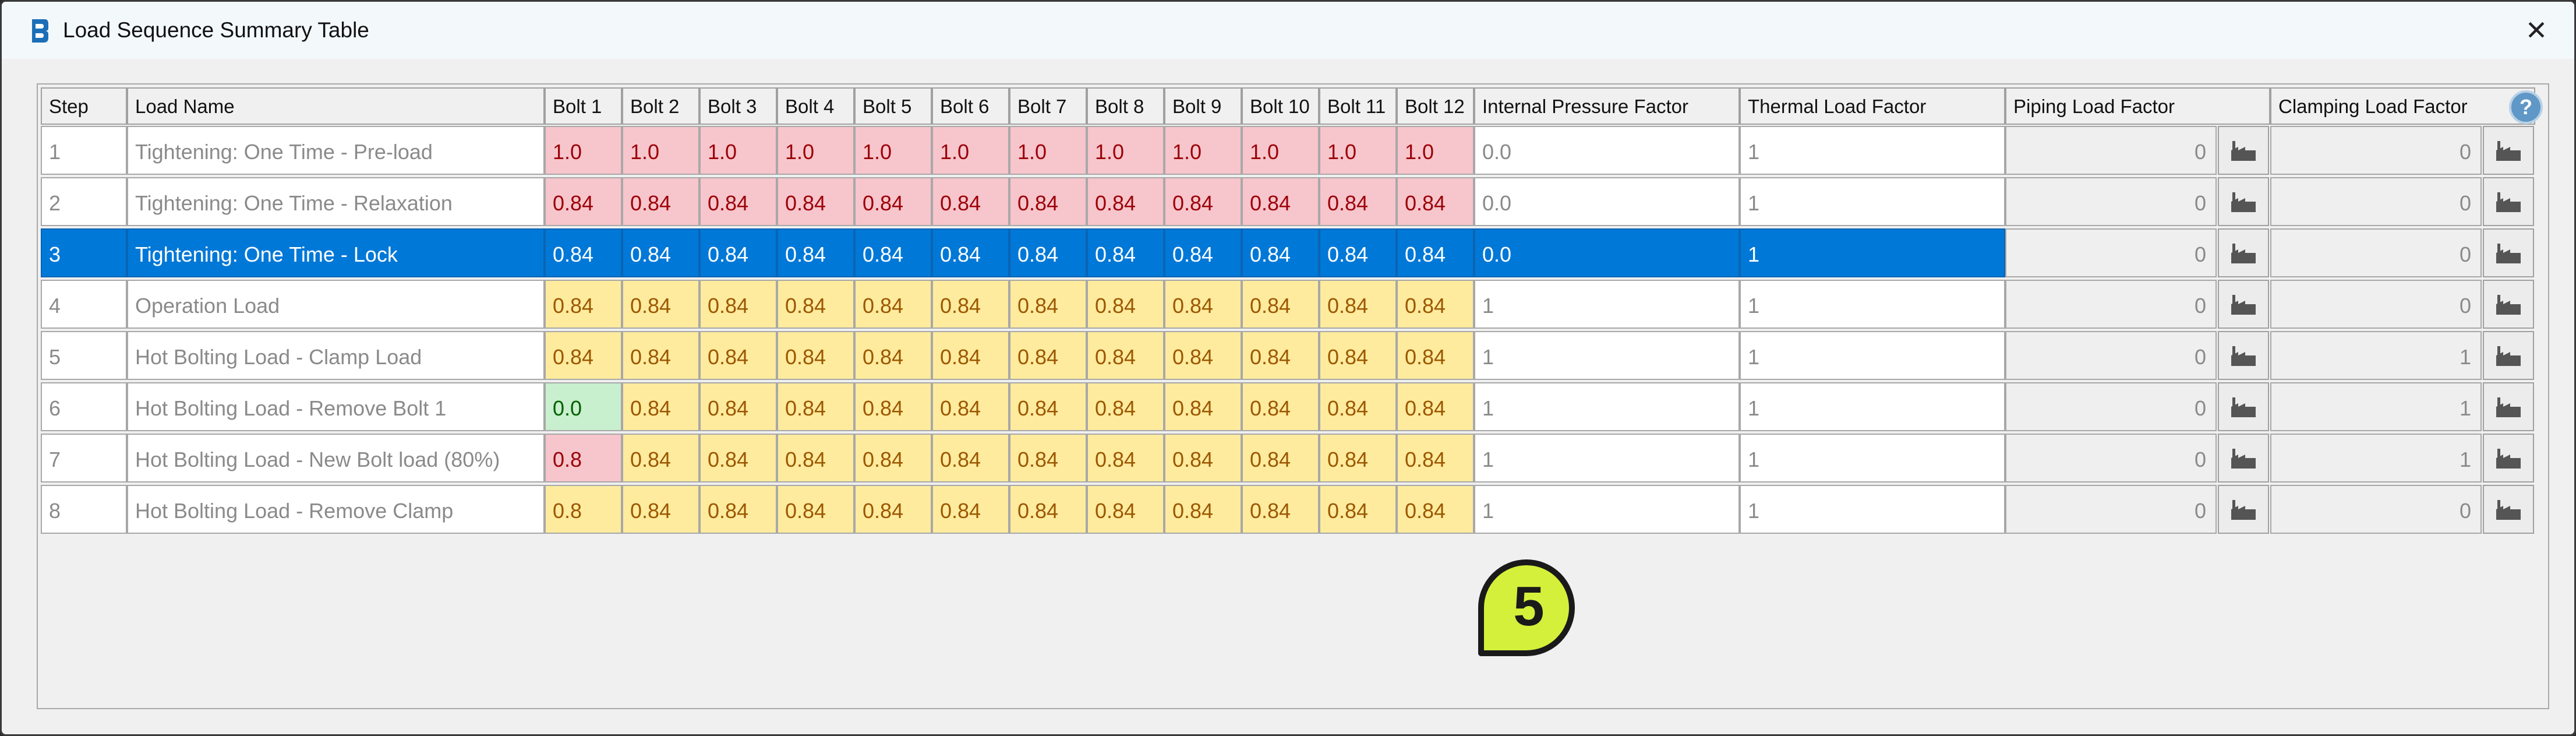 The height and width of the screenshot is (736, 2576). Describe the element at coordinates (336, 355) in the screenshot. I see `load-name-cell: Hot Bolting Load - Clamp Load` at that location.